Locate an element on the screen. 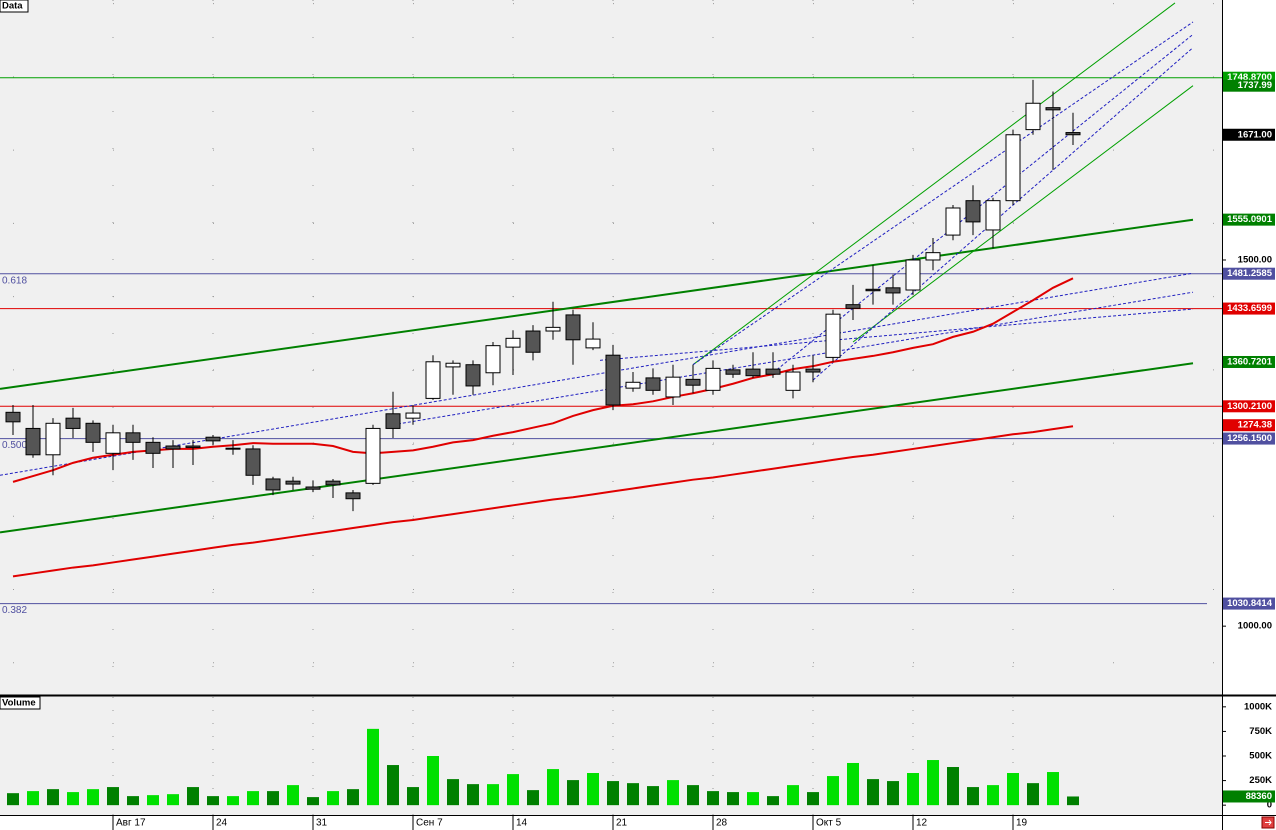  y-tick-label: 1000.00 is located at coordinates (1255, 626).